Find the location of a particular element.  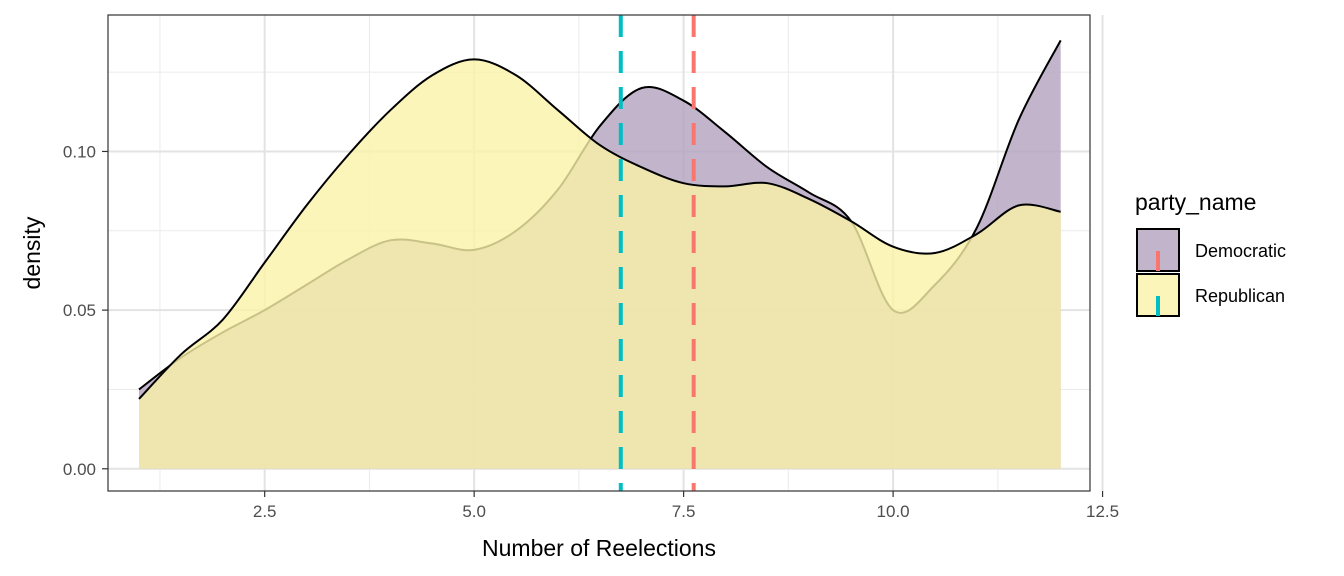

legend-title: party_name is located at coordinates (1195, 202).